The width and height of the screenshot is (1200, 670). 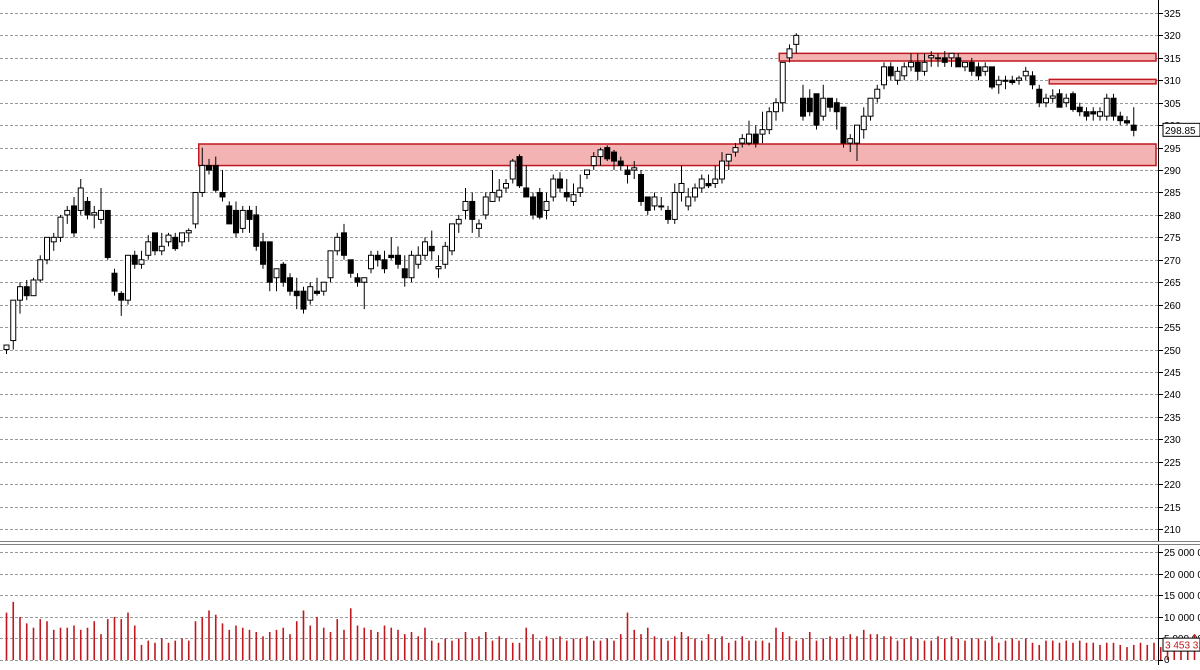 What do you see at coordinates (1172, 104) in the screenshot?
I see `price-tick-label: 305` at bounding box center [1172, 104].